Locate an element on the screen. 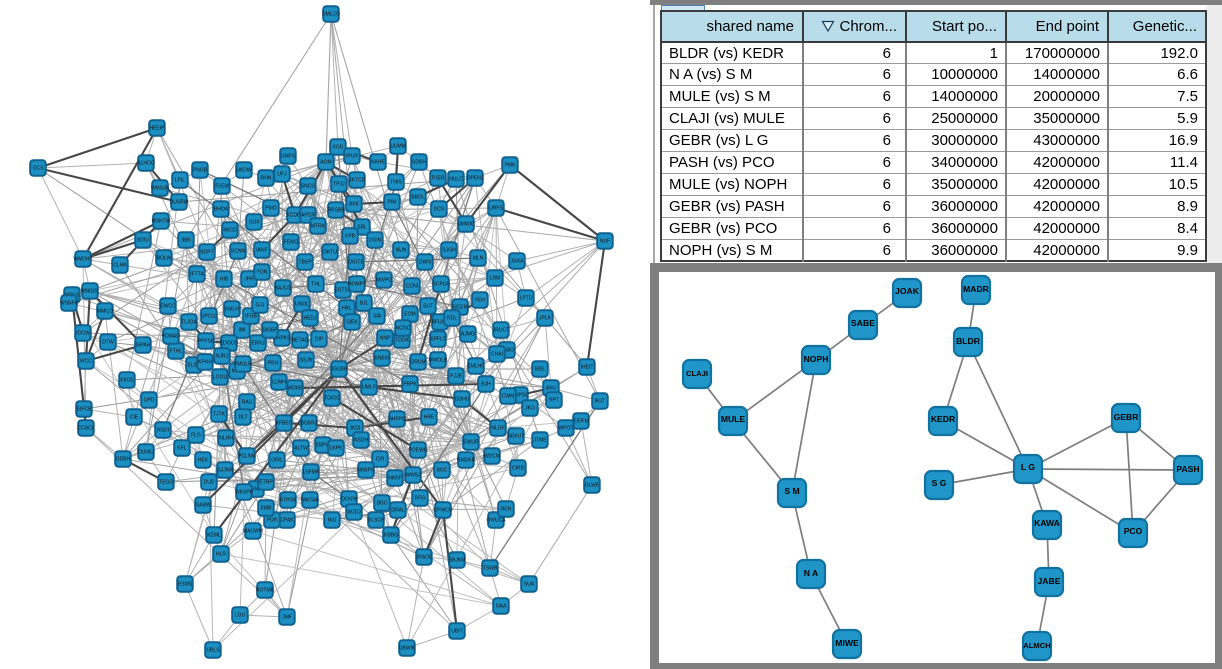 This screenshot has height=669, width=1222. svg-text: KPHH is located at coordinates (205, 363).